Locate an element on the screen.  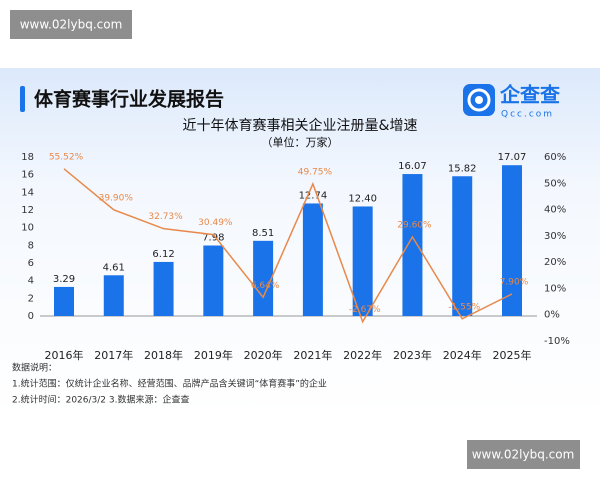
y-tick-label: 4 is located at coordinates (31, 281).